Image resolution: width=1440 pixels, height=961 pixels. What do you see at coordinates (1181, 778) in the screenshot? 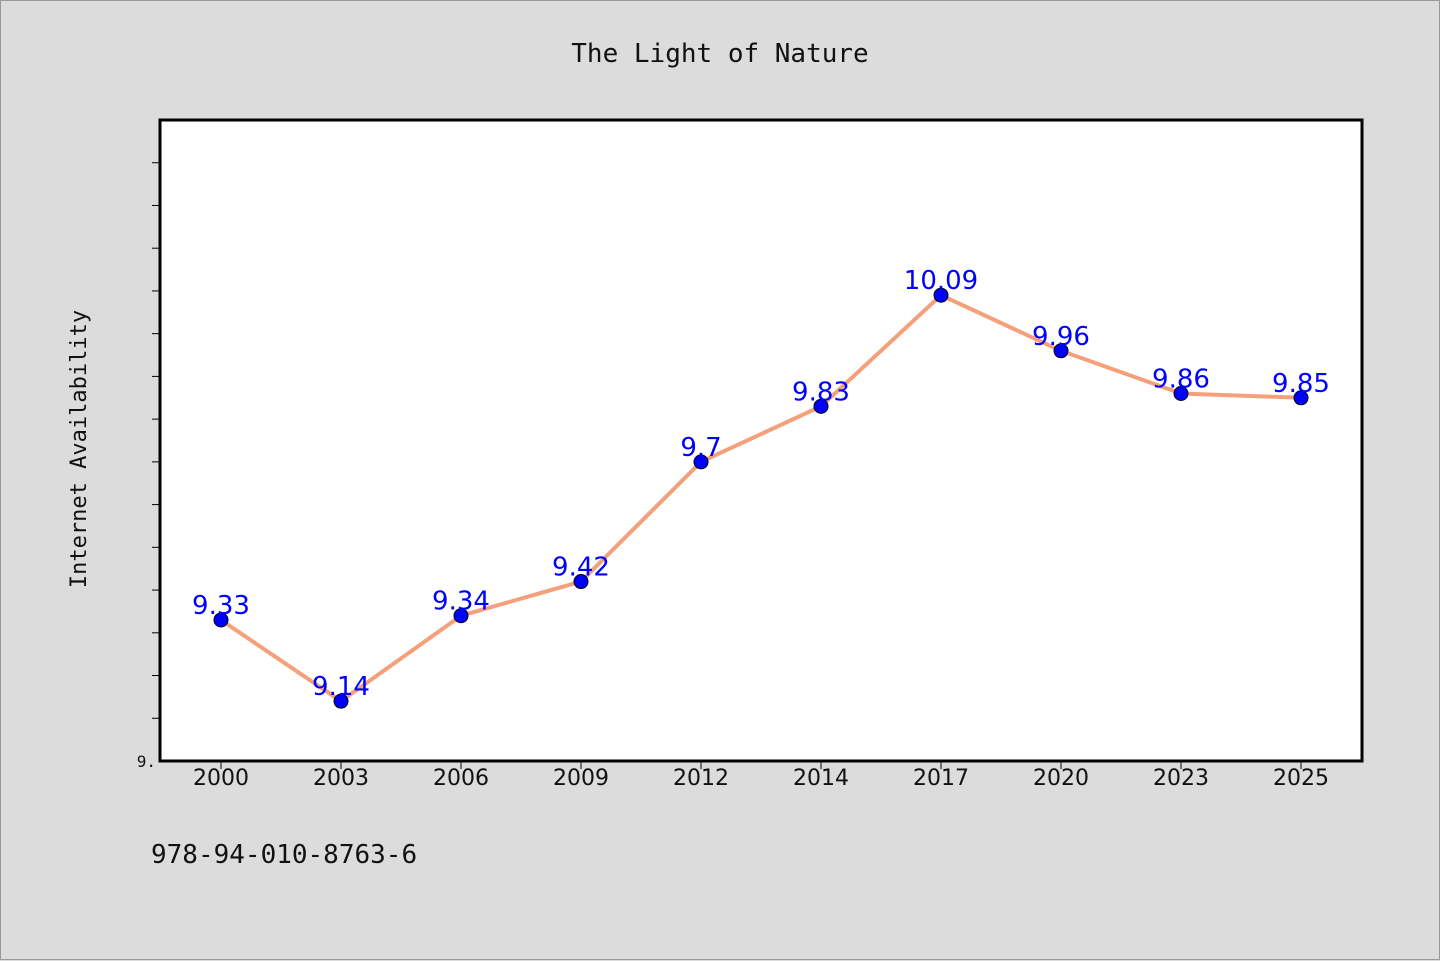
I see `x-tick-label: 2023` at bounding box center [1181, 778].